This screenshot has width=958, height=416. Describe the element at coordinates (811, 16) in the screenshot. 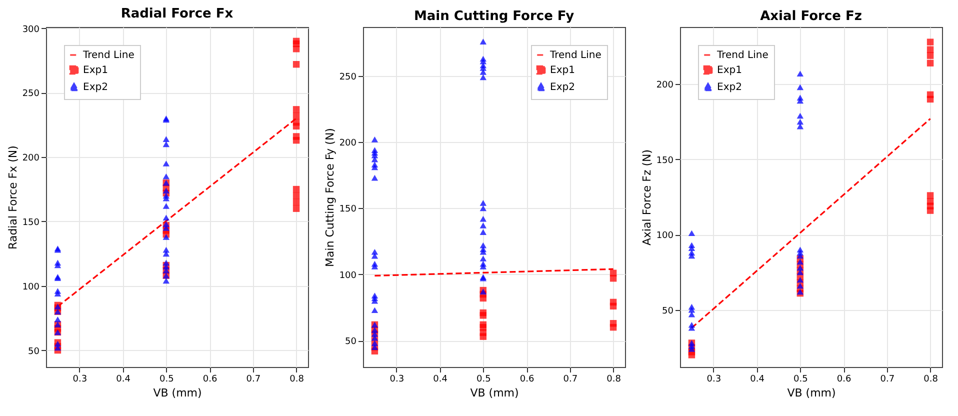

I see `chart-title: Axial Force Fz` at that location.